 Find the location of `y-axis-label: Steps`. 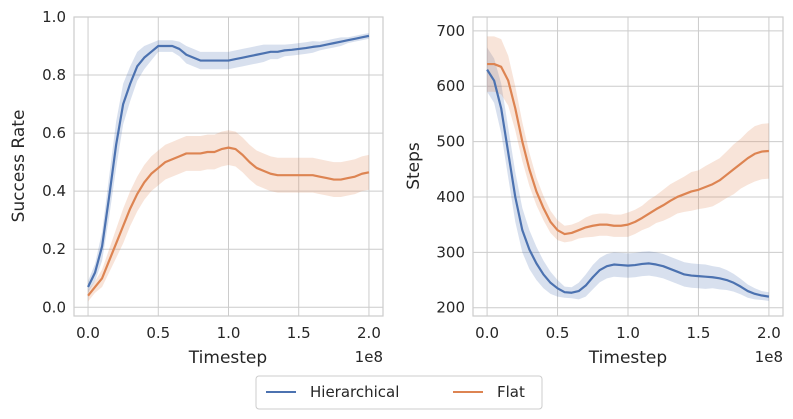

y-axis-label: Steps is located at coordinates (414, 166).